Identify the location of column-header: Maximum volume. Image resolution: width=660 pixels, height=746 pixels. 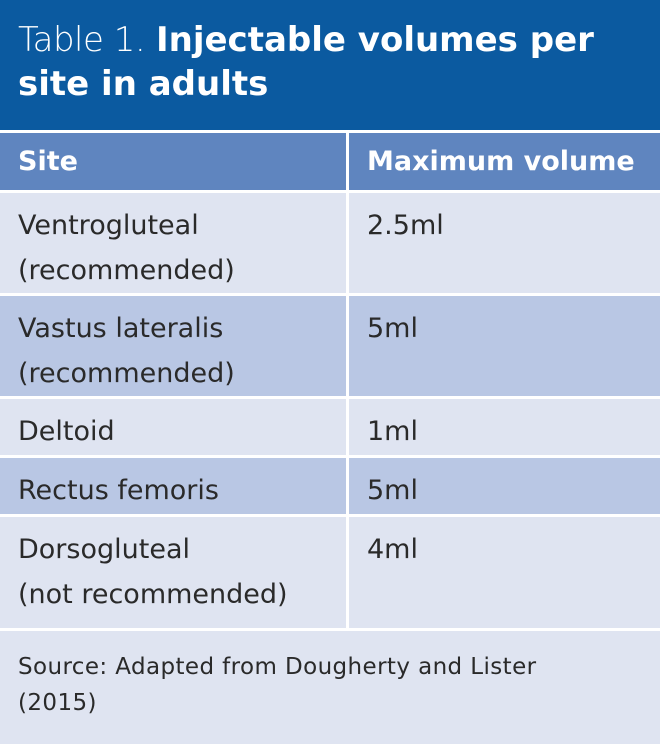
(504, 161).